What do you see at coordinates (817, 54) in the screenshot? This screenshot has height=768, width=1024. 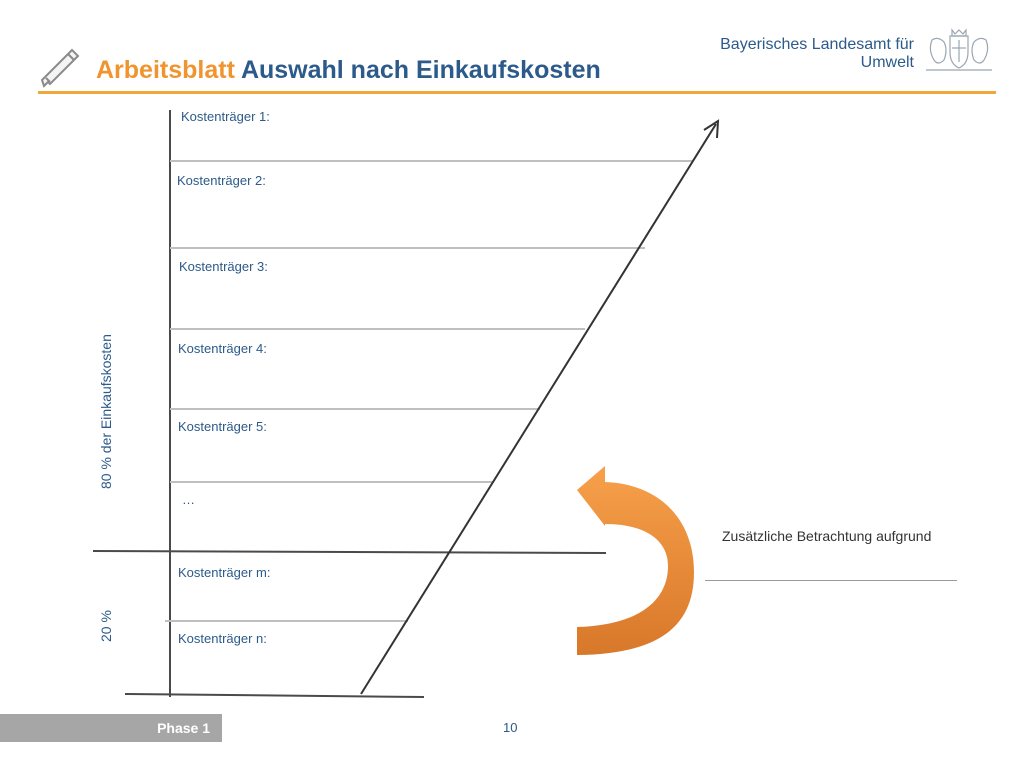 I see `organization-name: Bayerisches Landesamt für Umwelt` at bounding box center [817, 54].